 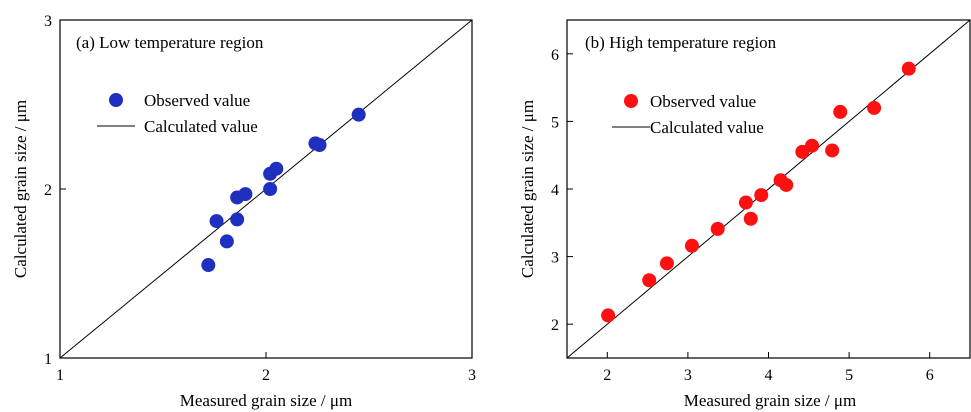 I want to click on panel-b-legend-calculated: Calculated value, so click(x=707, y=127).